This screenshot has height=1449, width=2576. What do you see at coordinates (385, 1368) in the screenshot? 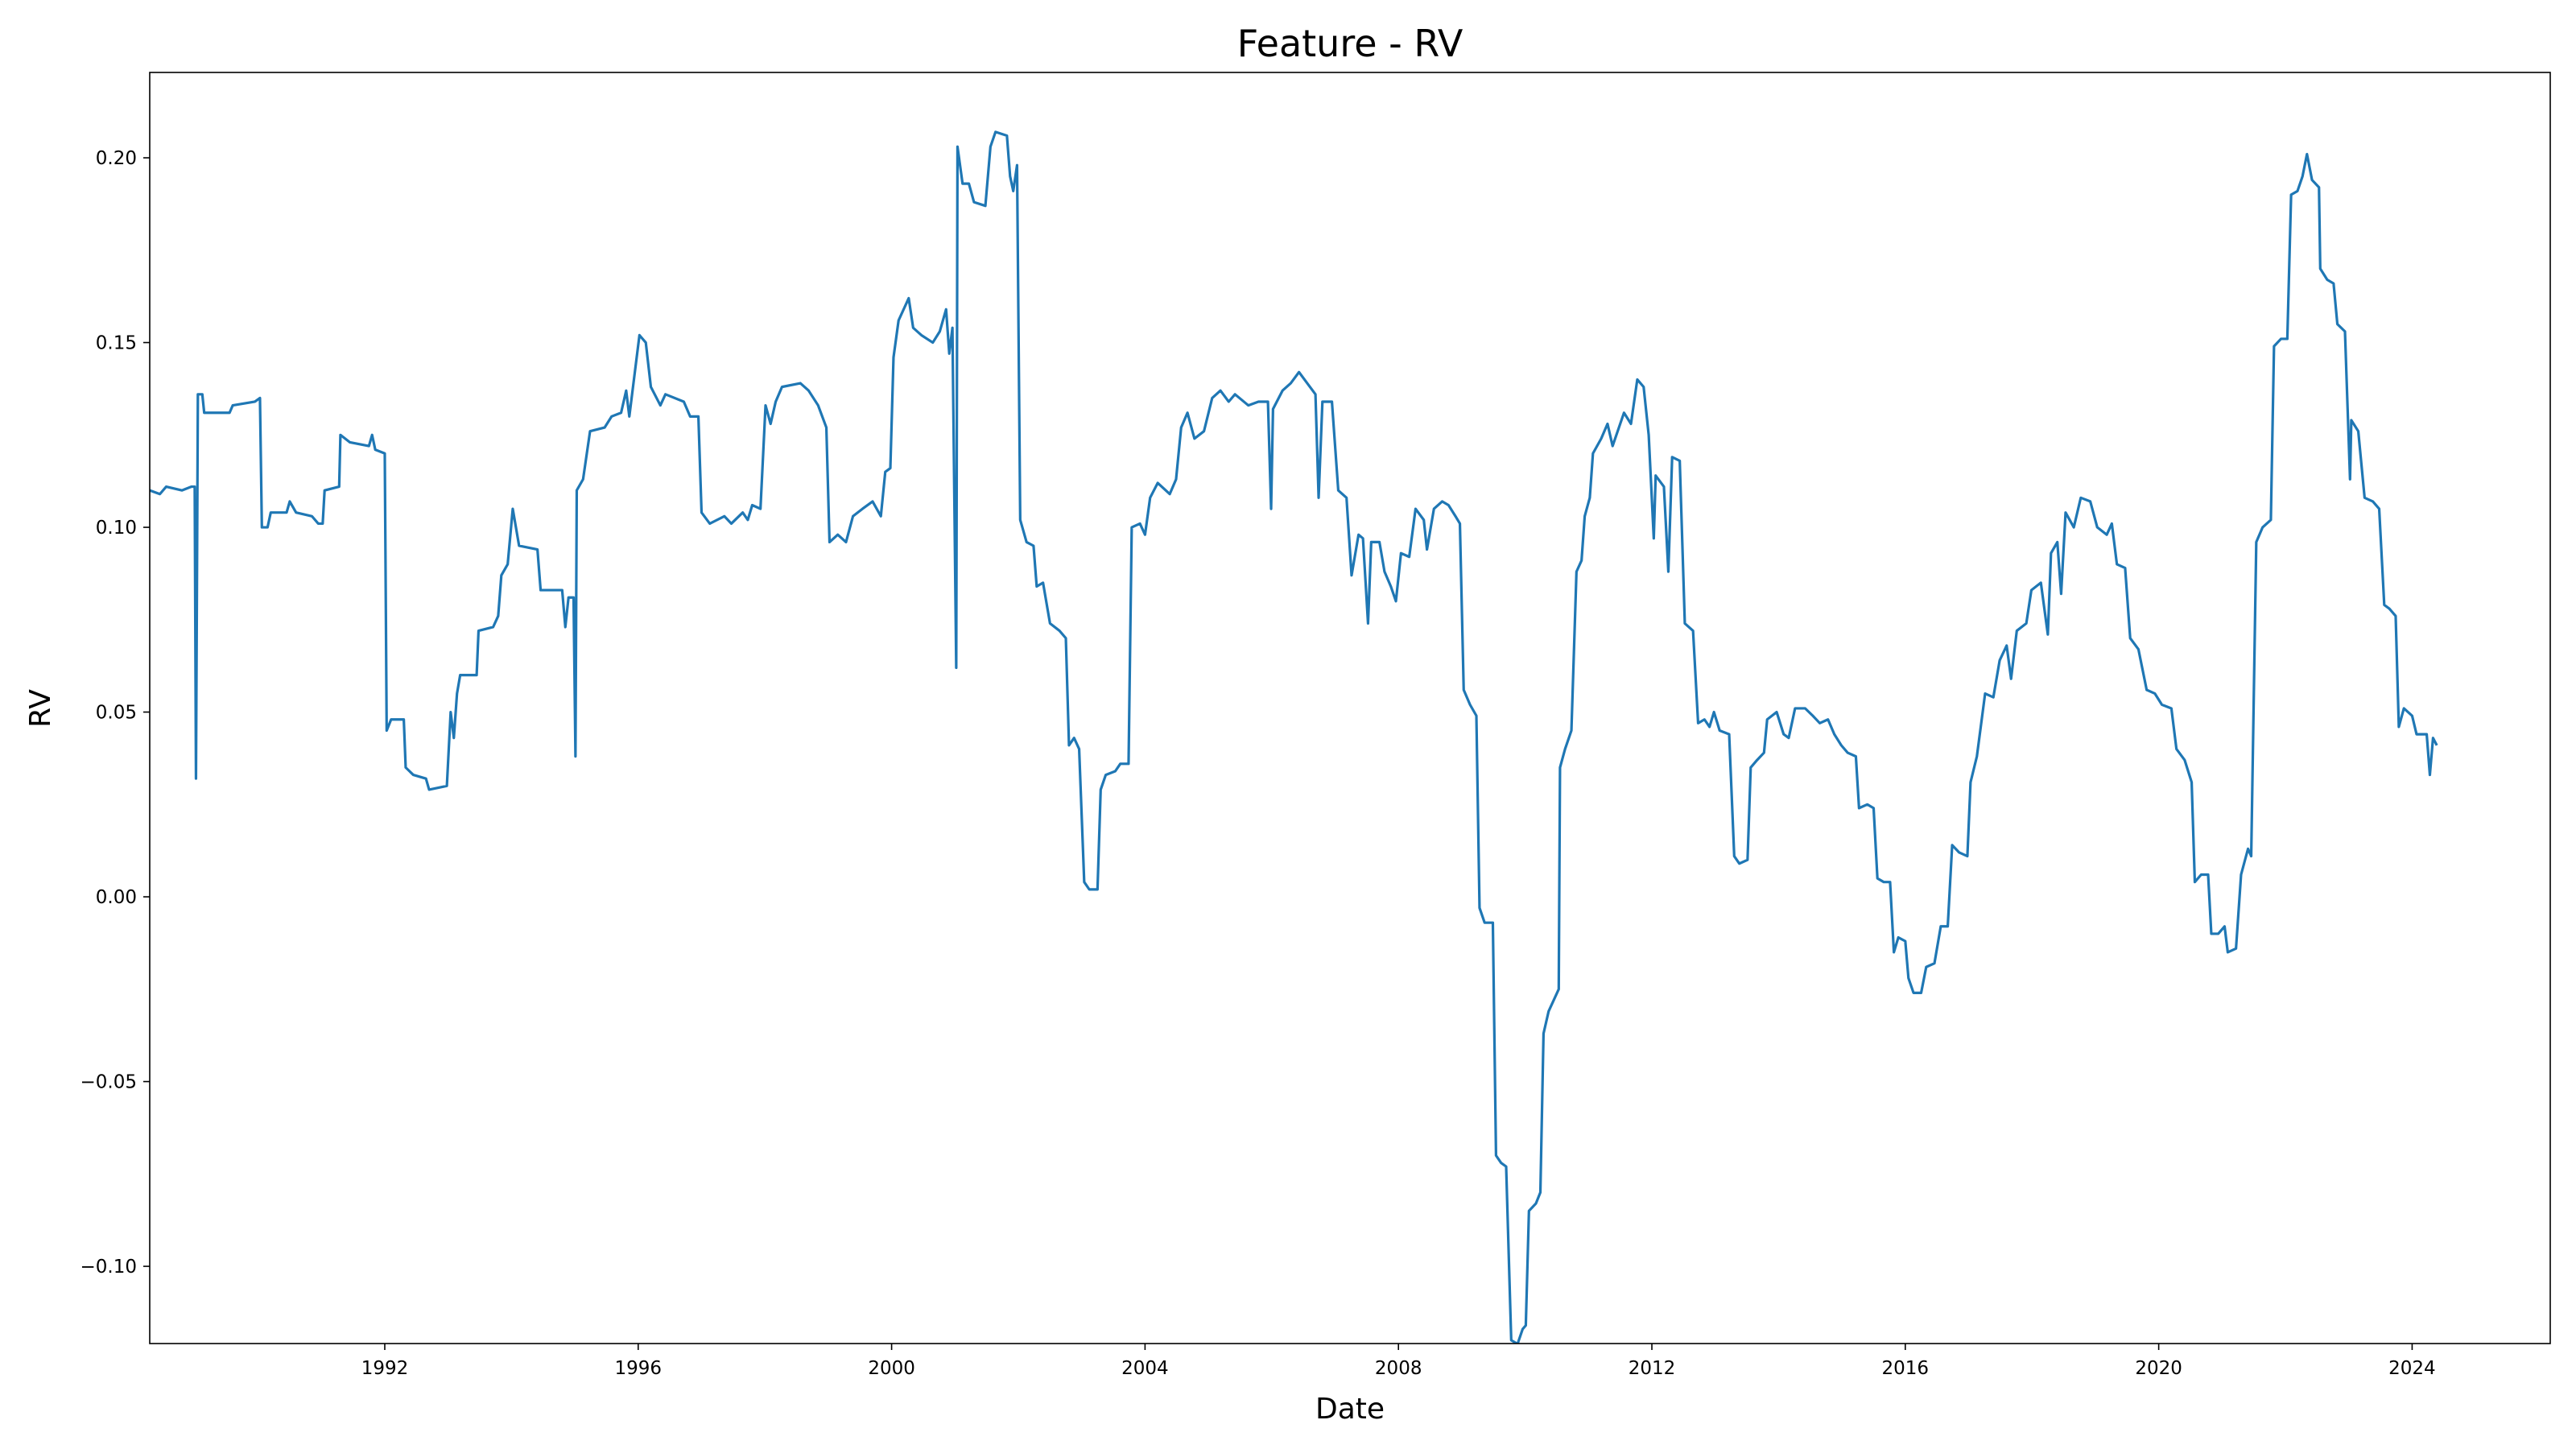
I see `x-tick-label: 1992` at bounding box center [385, 1368].